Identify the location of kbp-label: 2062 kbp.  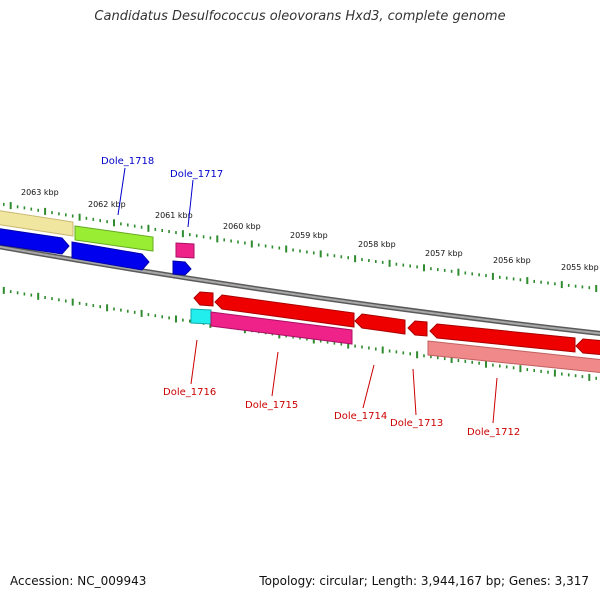
(107, 204).